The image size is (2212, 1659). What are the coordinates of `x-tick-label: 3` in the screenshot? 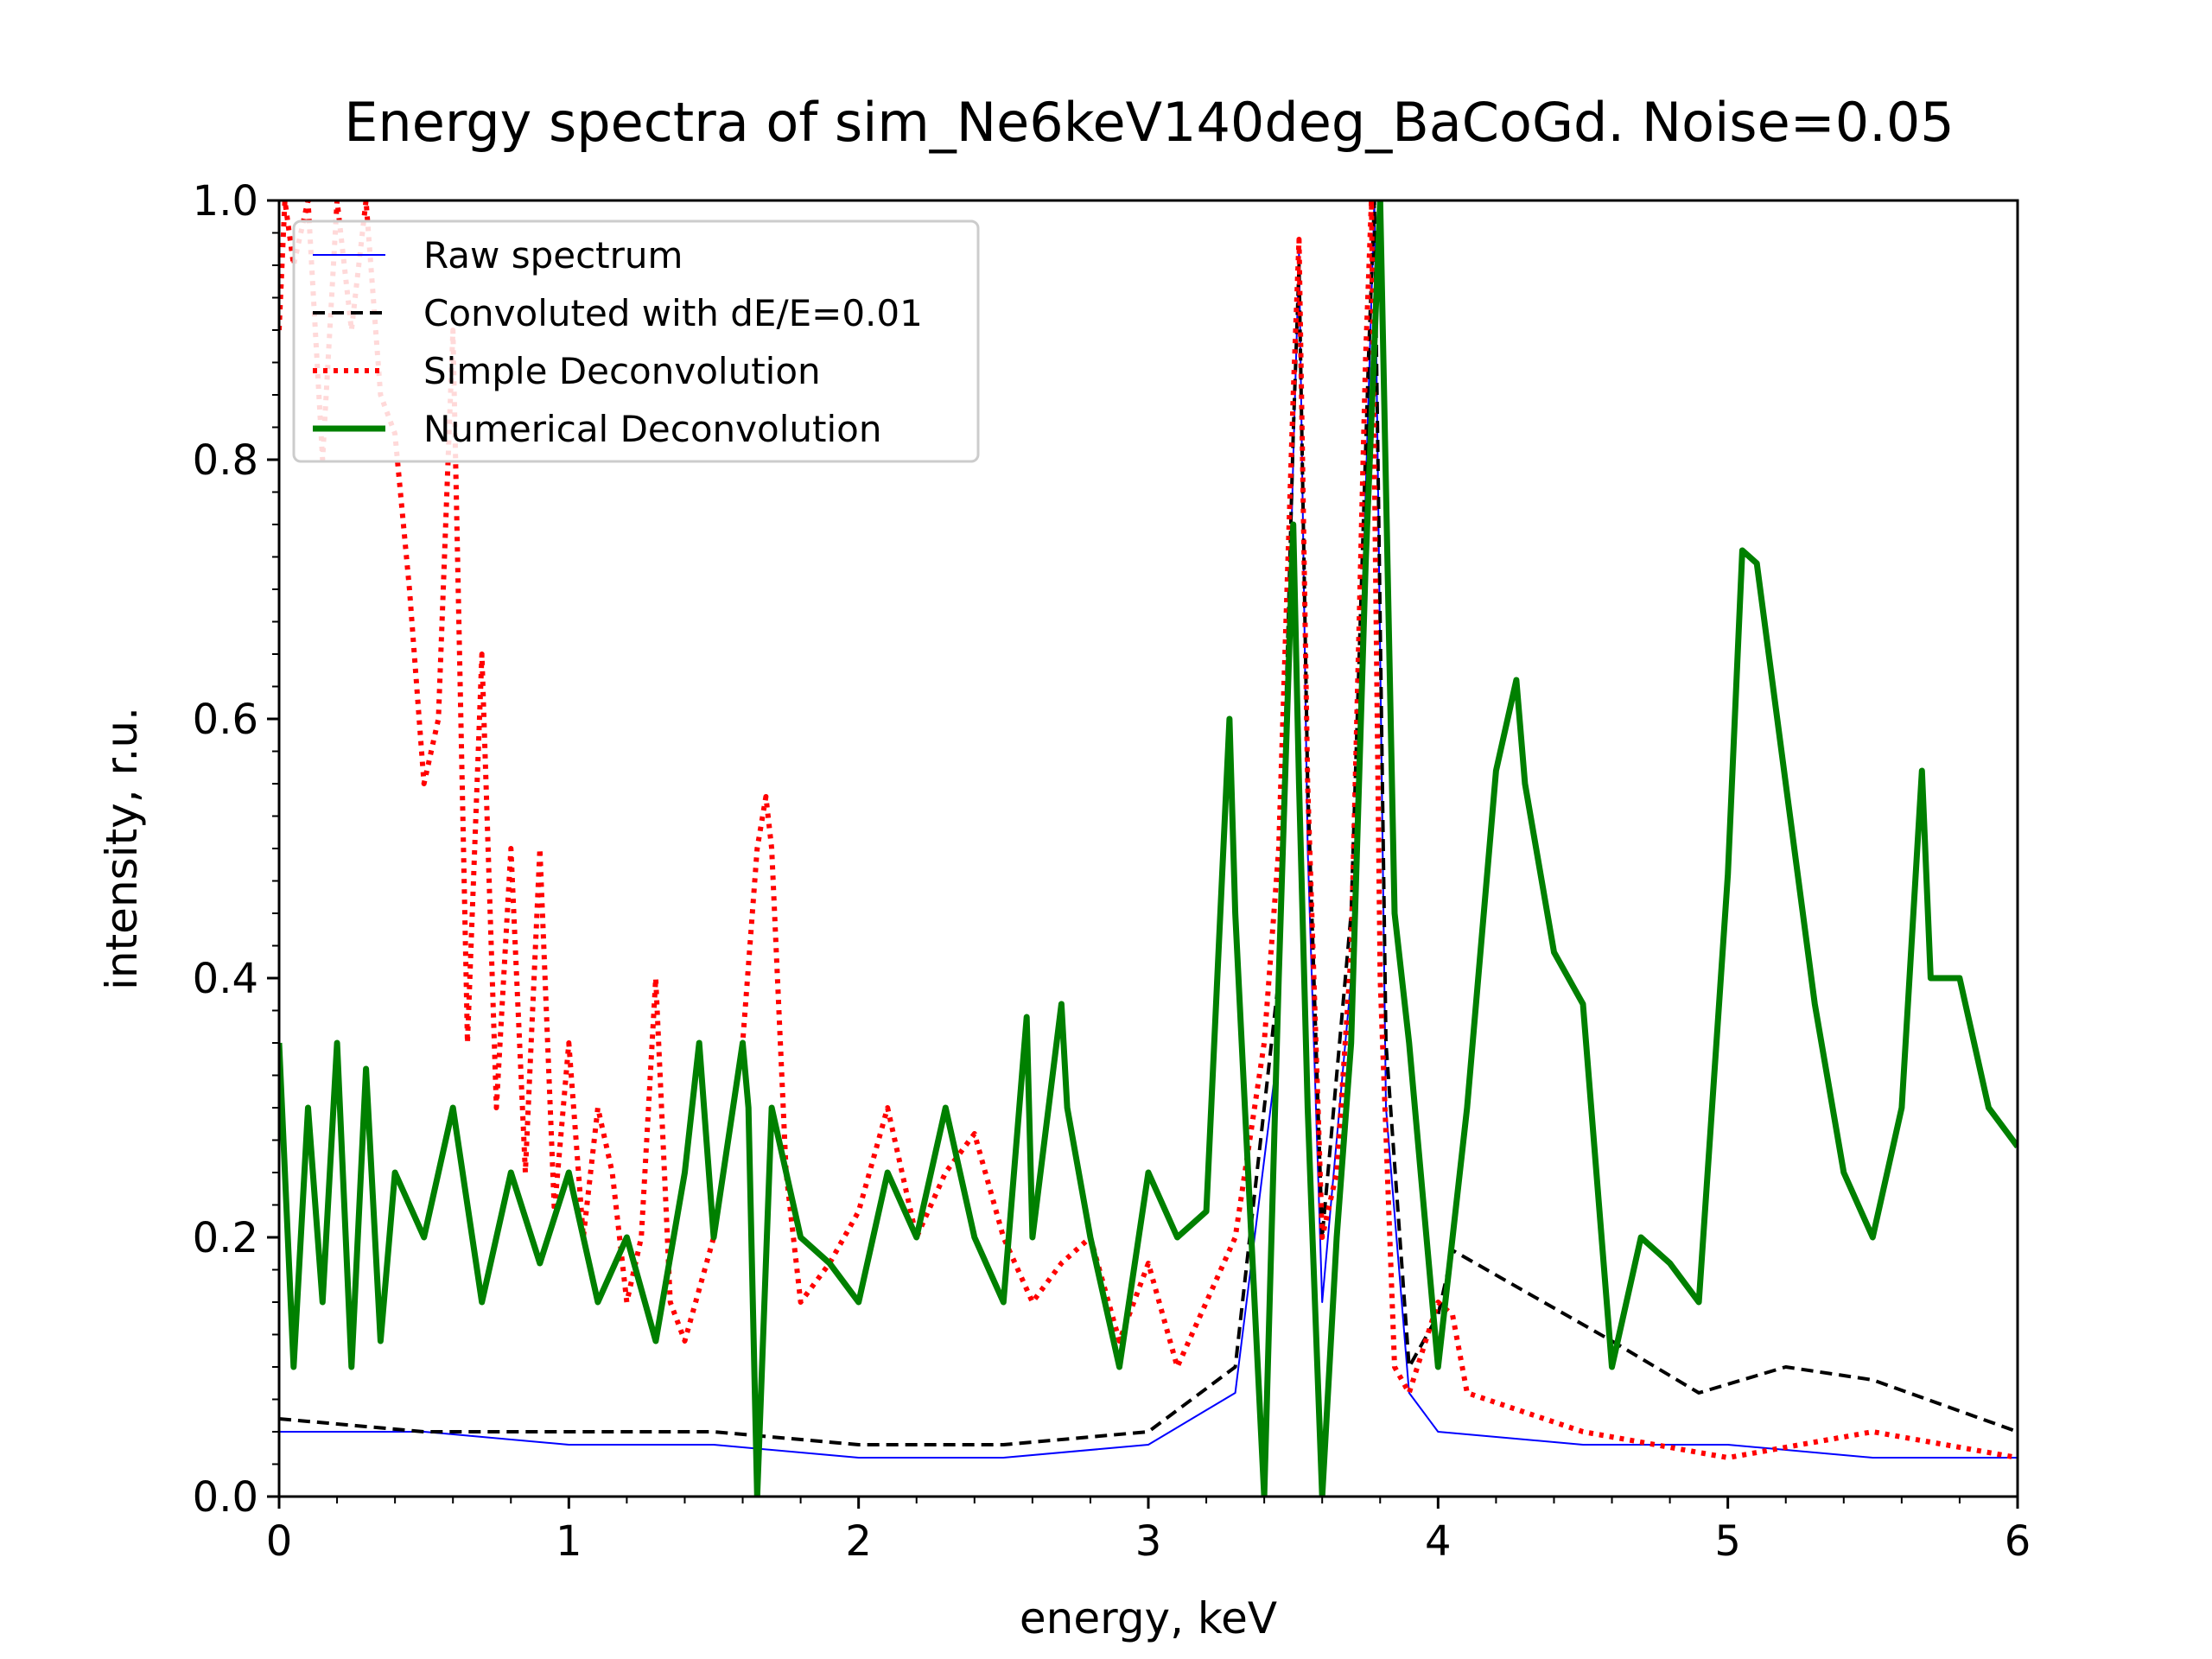 It's located at (1148, 1541).